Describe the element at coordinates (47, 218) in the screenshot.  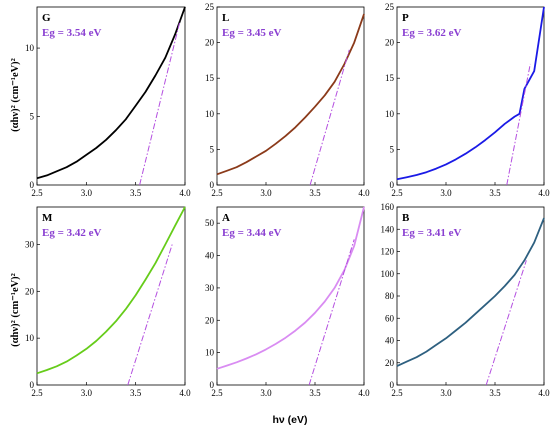
I see `panel-letter: M` at that location.